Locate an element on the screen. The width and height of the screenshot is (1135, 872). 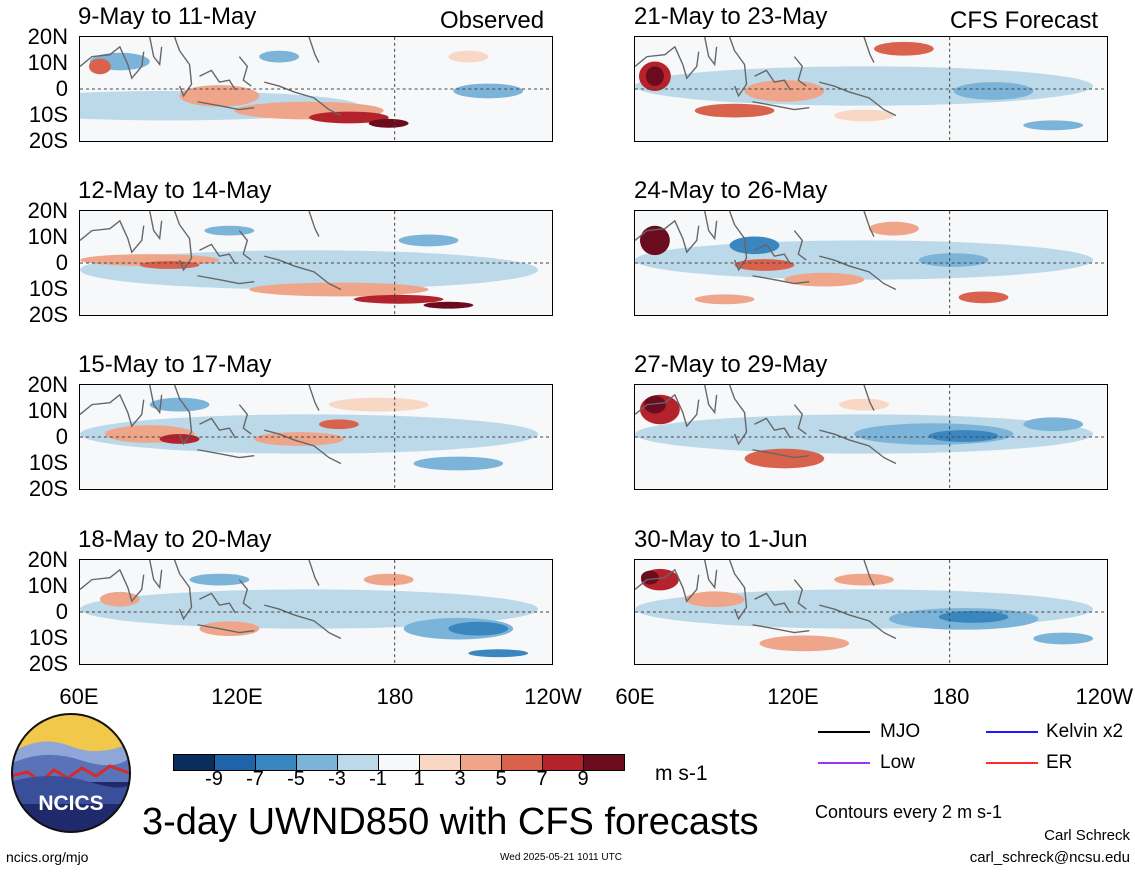
panel-title-fcst-4: 30-May to 1-Jun is located at coordinates (721, 539).